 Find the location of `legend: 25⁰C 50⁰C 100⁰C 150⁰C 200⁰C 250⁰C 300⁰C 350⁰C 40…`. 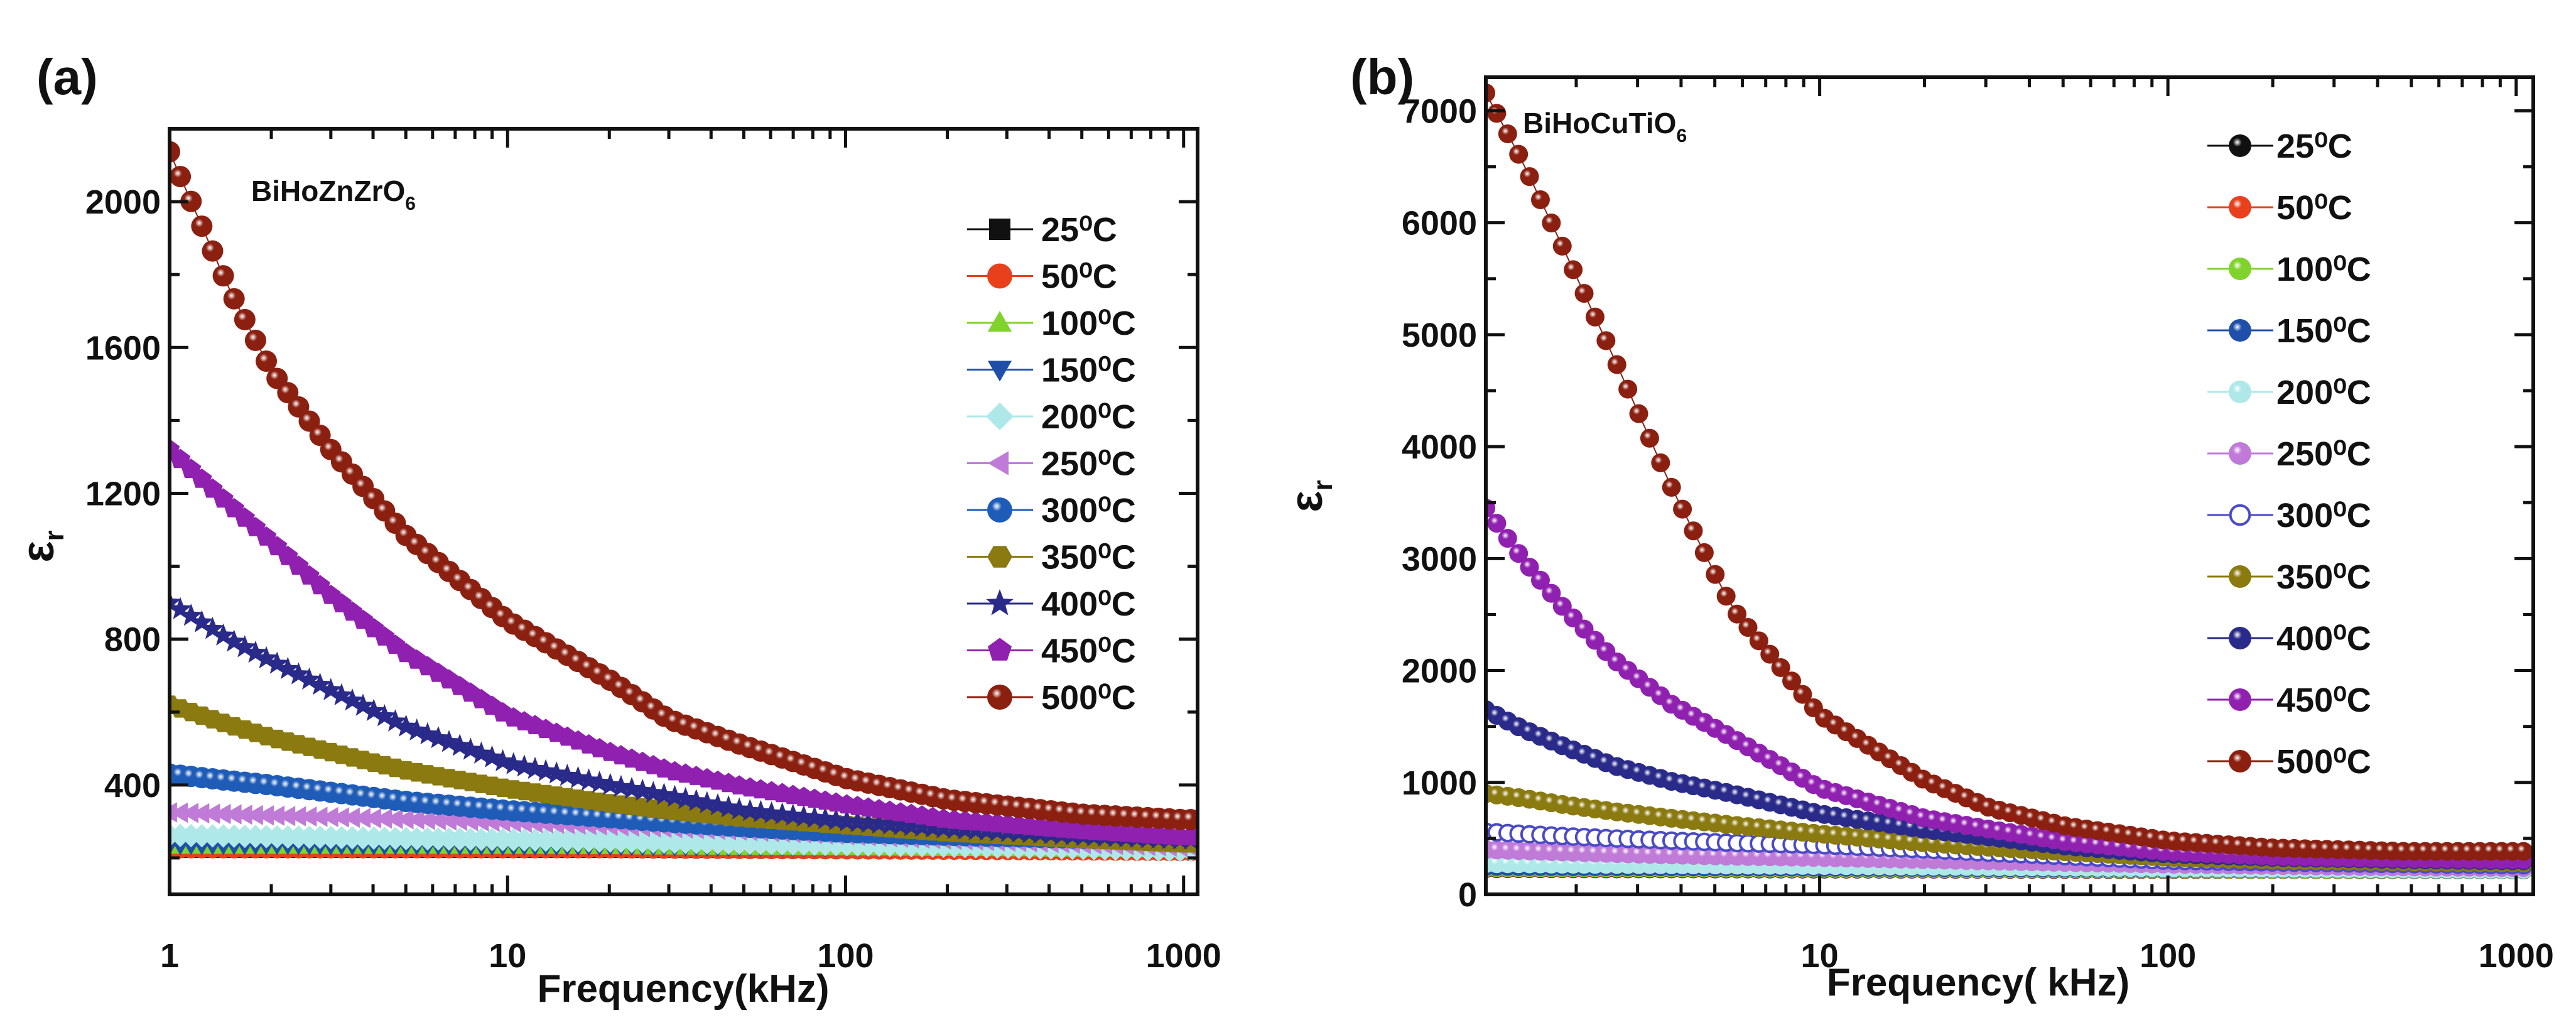

legend: 25⁰C 50⁰C 100⁰C 150⁰C 200⁰C 250⁰C 300⁰C 350⁰C 40… is located at coordinates (1051, 464).